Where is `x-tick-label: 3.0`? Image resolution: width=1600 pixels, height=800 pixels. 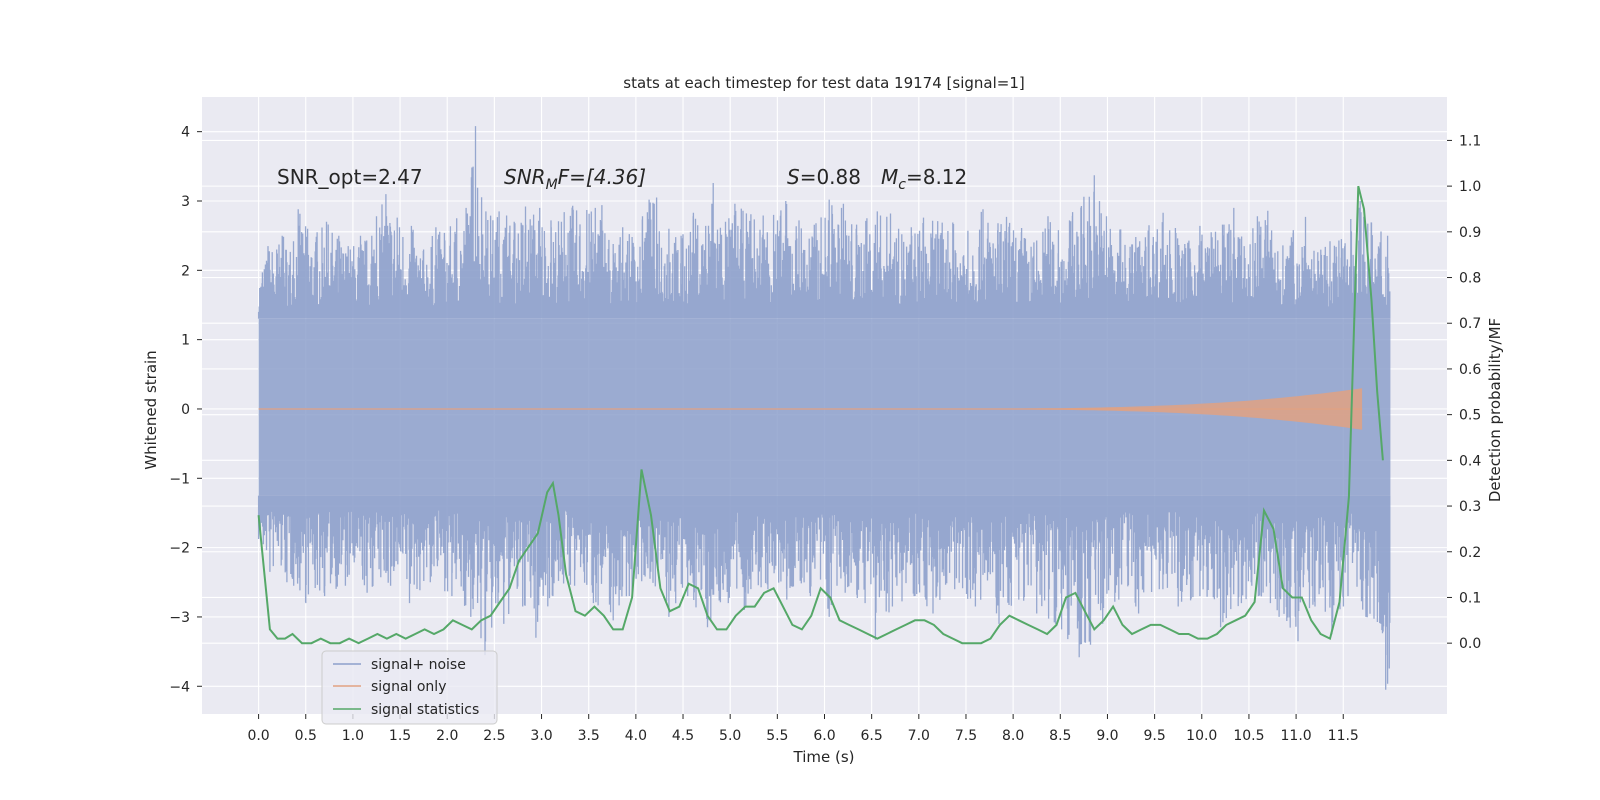 x-tick-label: 3.0 is located at coordinates (541, 736).